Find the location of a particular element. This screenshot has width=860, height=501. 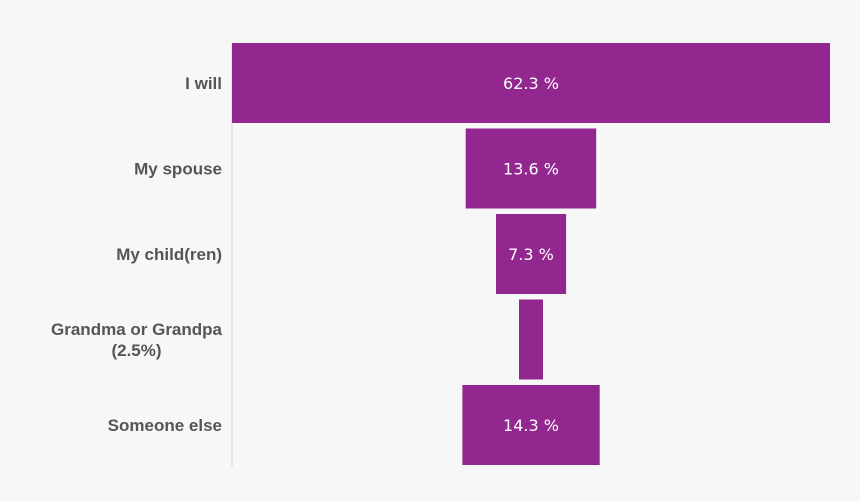

bar-my-spouse is located at coordinates (531, 168).